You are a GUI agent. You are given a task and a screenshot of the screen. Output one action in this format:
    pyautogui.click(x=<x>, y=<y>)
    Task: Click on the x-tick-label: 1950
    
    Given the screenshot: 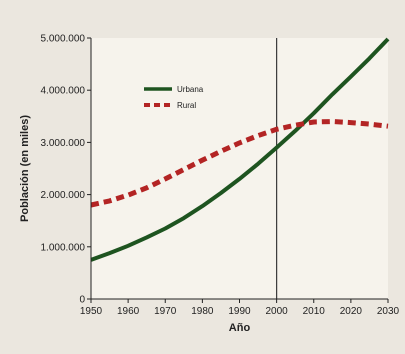 What is the action you would take?
    pyautogui.click(x=91, y=311)
    